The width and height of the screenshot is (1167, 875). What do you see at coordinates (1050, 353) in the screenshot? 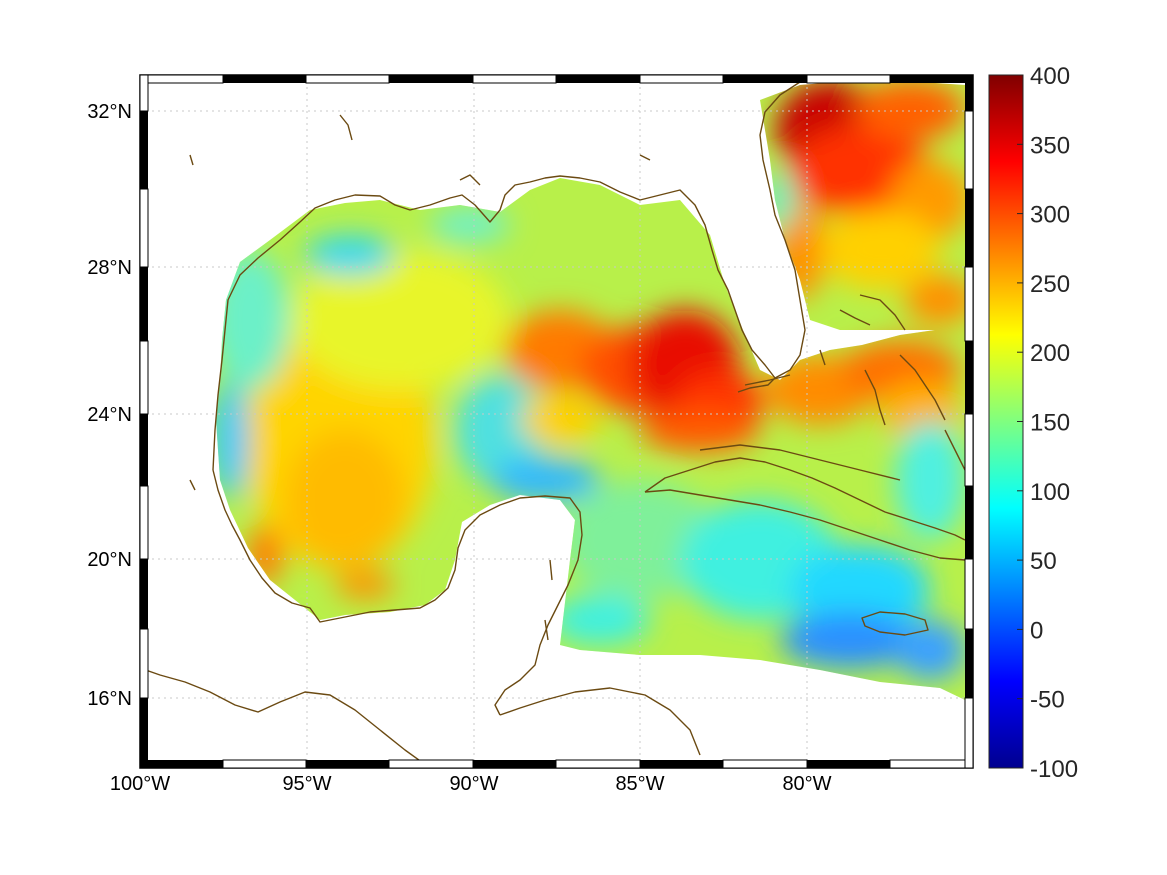
I see `colorbar-tick-label: 200` at bounding box center [1050, 353].